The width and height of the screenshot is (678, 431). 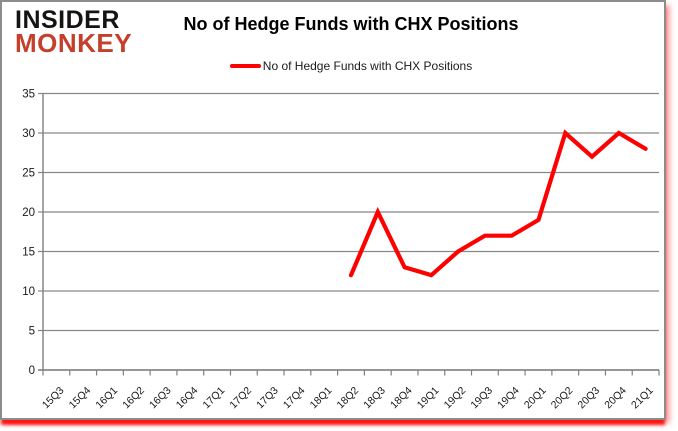 What do you see at coordinates (74, 42) in the screenshot?
I see `logo-word-monkey: MONKEY` at bounding box center [74, 42].